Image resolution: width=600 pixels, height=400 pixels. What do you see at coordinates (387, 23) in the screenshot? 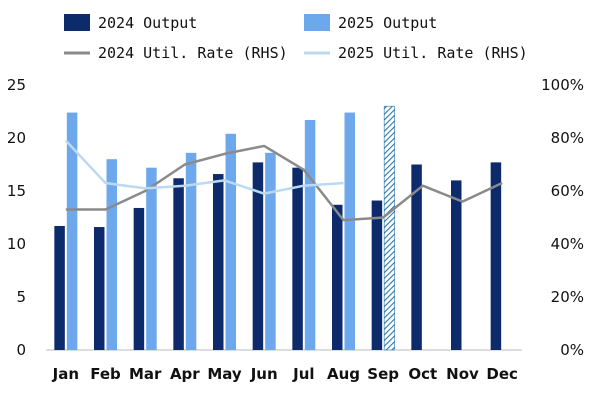
I see `legend-label-2025-output: 2025 Output` at bounding box center [387, 23].